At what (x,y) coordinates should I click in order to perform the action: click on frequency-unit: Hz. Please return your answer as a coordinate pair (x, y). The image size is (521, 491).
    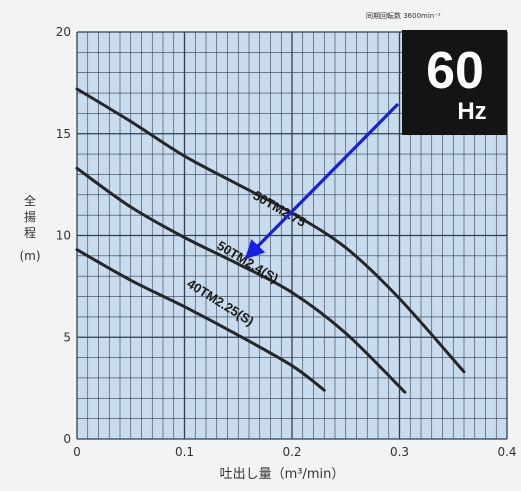
    Looking at the image, I should click on (471, 111).